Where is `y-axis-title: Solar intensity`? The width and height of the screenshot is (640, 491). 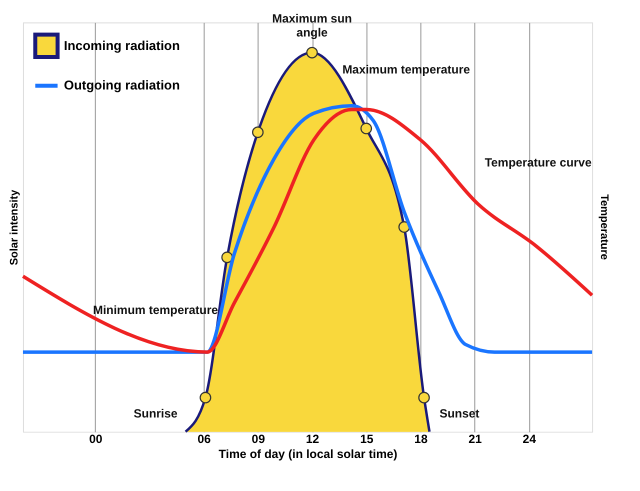
y-axis-title: Solar intensity is located at coordinates (14, 227).